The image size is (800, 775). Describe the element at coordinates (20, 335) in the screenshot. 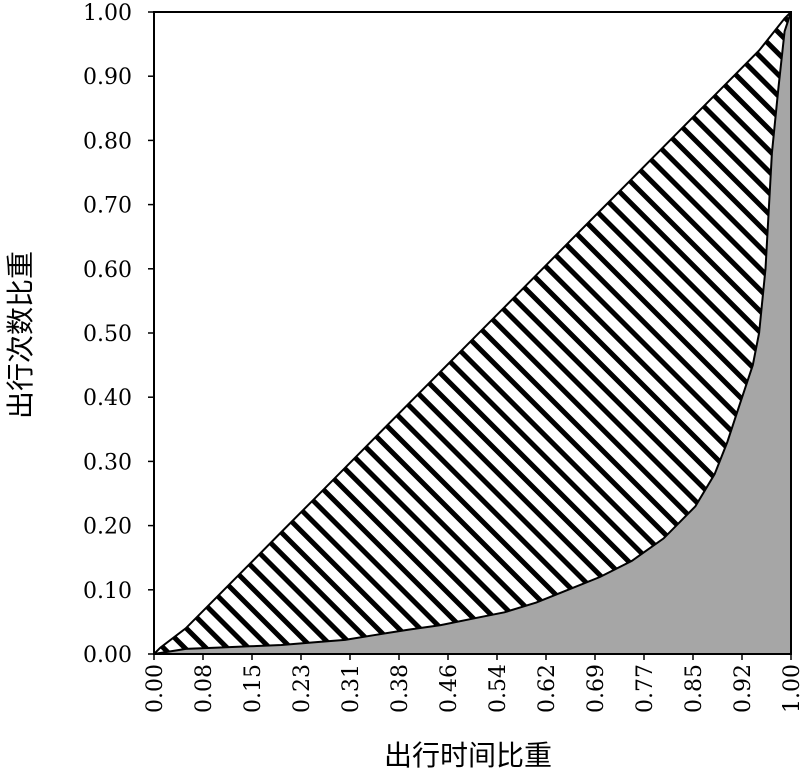

I see `y-axis-title: 出行次数比重` at that location.